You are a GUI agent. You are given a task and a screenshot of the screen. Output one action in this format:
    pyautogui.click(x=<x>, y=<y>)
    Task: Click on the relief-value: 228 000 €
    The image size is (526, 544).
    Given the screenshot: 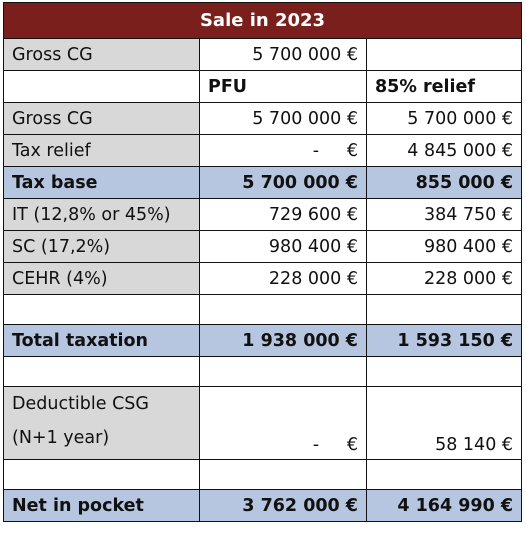 What is the action you would take?
    pyautogui.click(x=444, y=278)
    